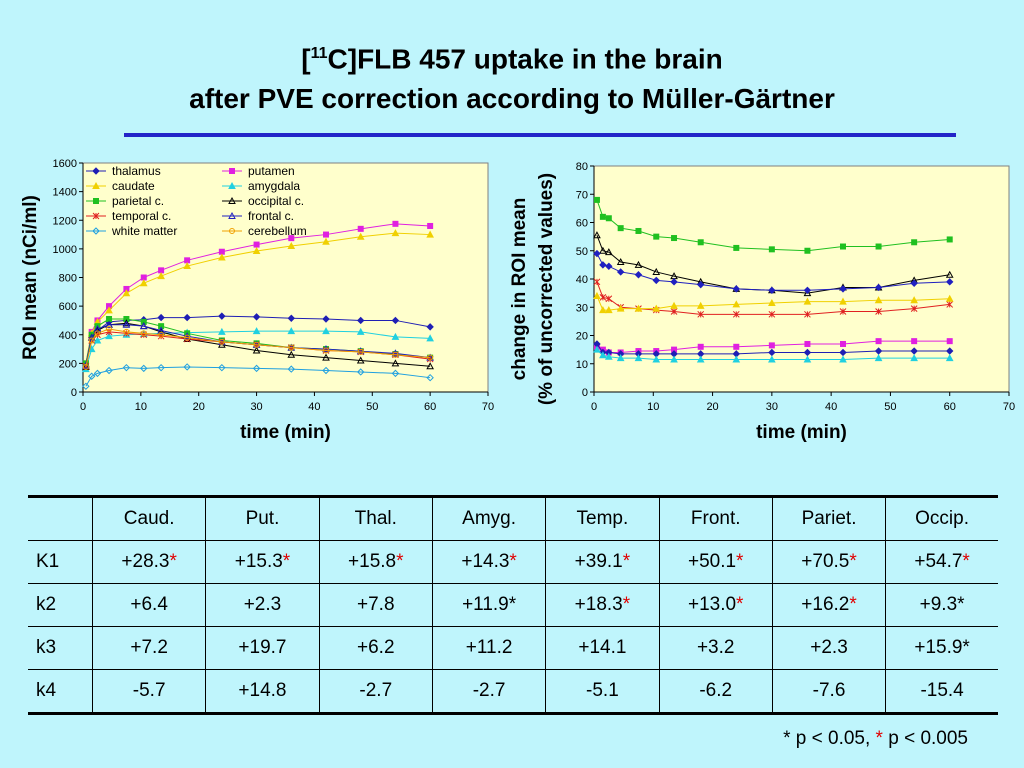 This screenshot has height=768, width=1024. What do you see at coordinates (262, 518) in the screenshot?
I see `column-header-put: Put.` at bounding box center [262, 518].